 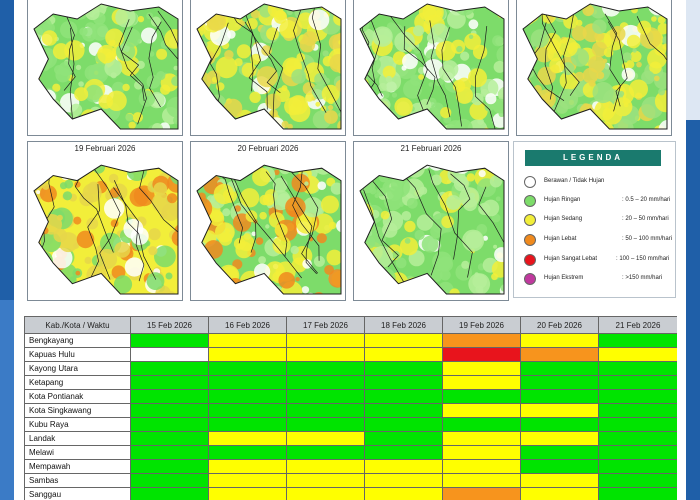 What do you see at coordinates (350, 480) in the screenshot?
I see `table-row: Sambas` at bounding box center [350, 480].